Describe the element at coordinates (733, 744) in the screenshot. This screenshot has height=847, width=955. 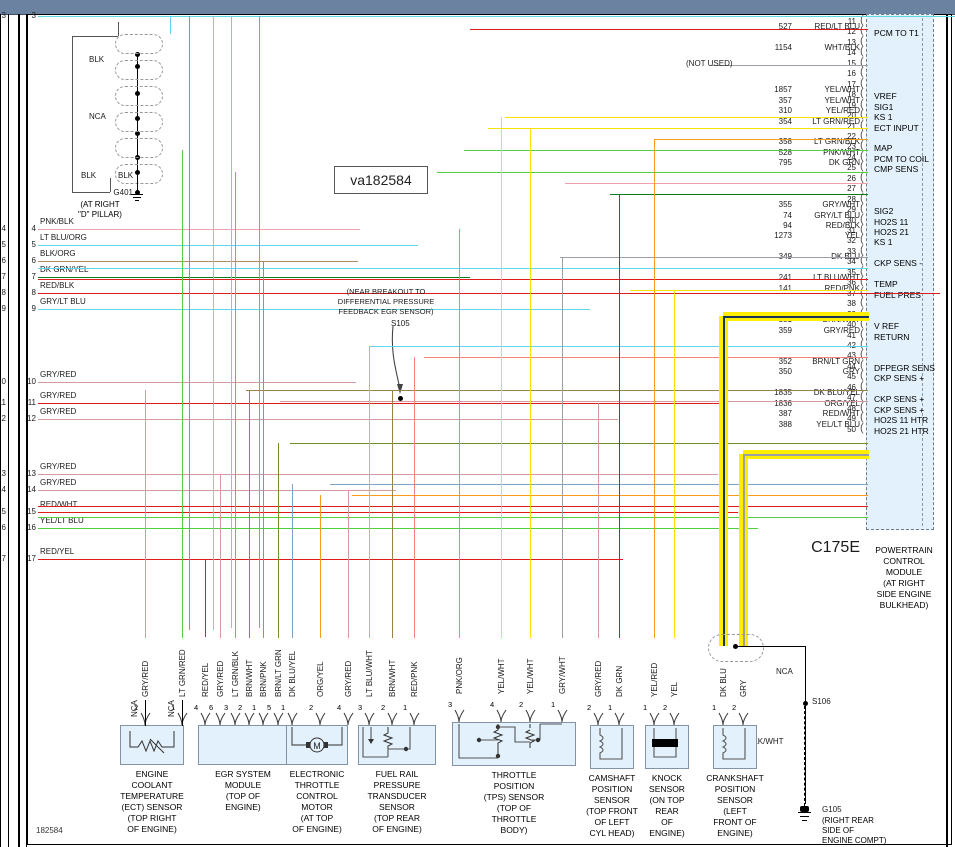
I see `ckp-coil-symbol` at that location.